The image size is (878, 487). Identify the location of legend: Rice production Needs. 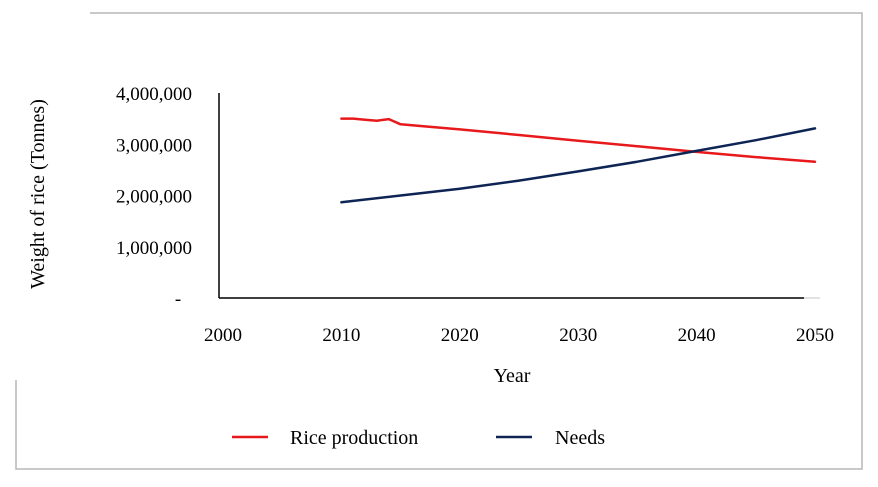
(418, 438).